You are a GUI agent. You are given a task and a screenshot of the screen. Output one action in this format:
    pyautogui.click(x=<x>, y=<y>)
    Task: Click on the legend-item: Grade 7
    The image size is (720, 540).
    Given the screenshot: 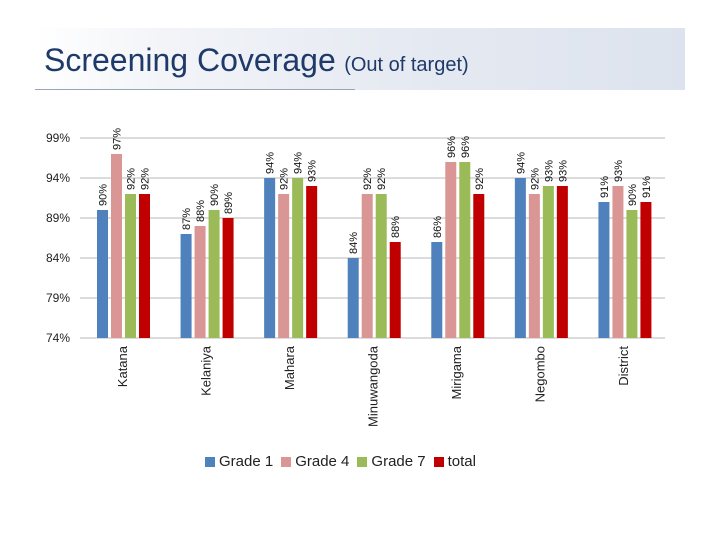 What is the action you would take?
    pyautogui.click(x=391, y=461)
    